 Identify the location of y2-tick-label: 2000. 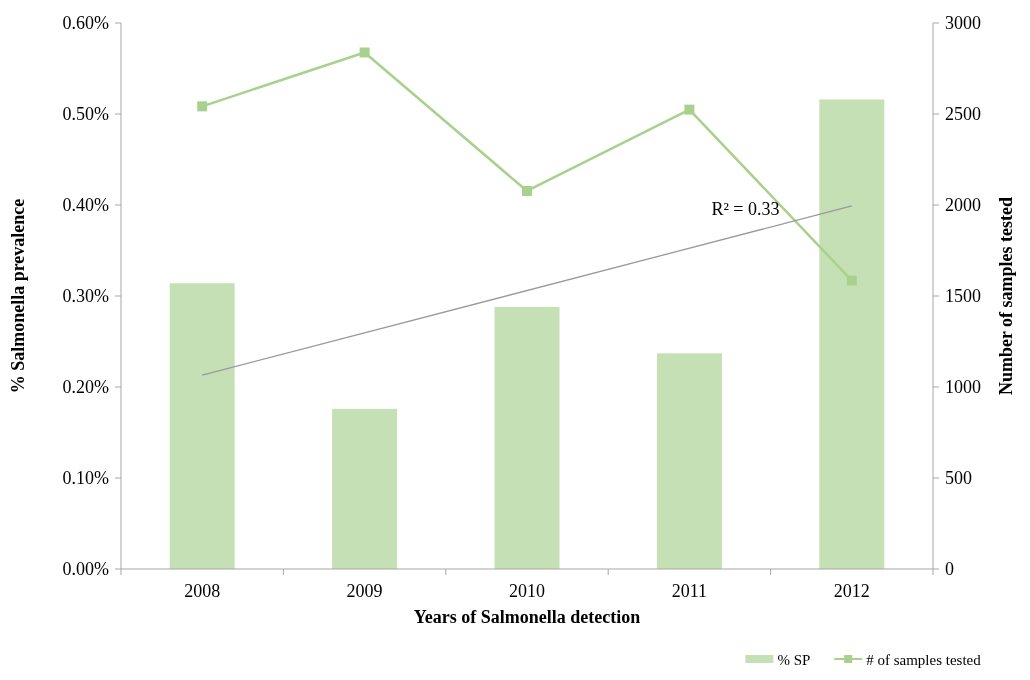
(963, 205).